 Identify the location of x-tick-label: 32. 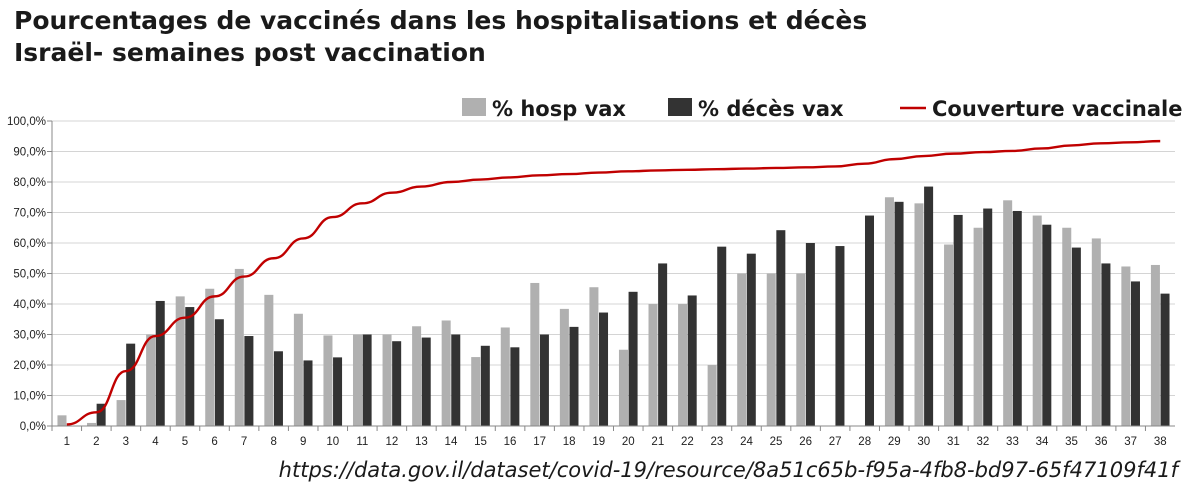
(983, 442).